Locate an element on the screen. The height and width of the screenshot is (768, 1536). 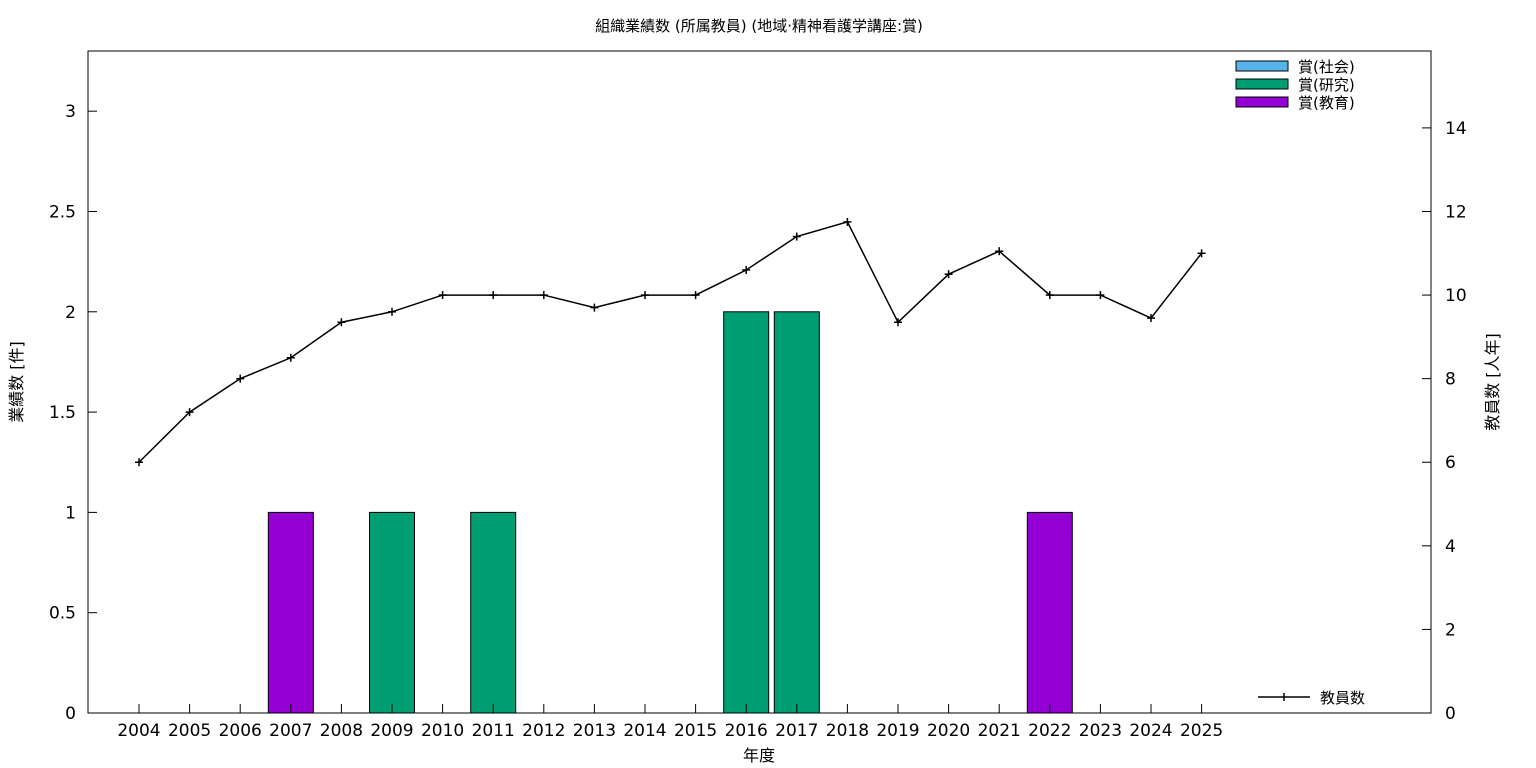
chart-title: 組織業績数 (所属教員) (地域·精神看護学講座:賞) is located at coordinates (759, 26).